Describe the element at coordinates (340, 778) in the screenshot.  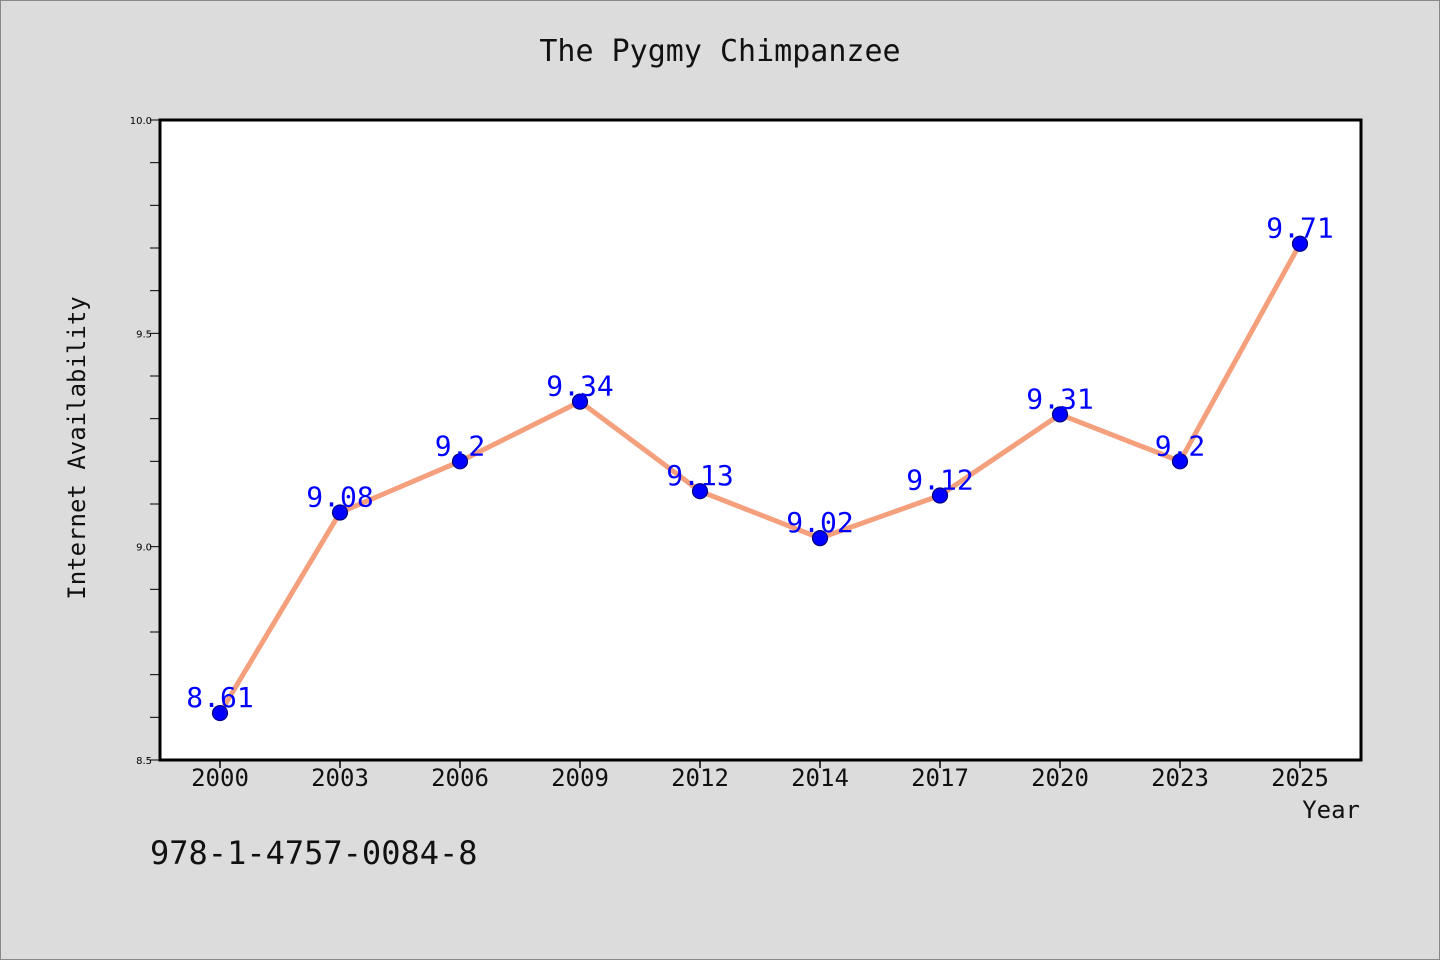
I see `x-tick-label: 2003` at that location.